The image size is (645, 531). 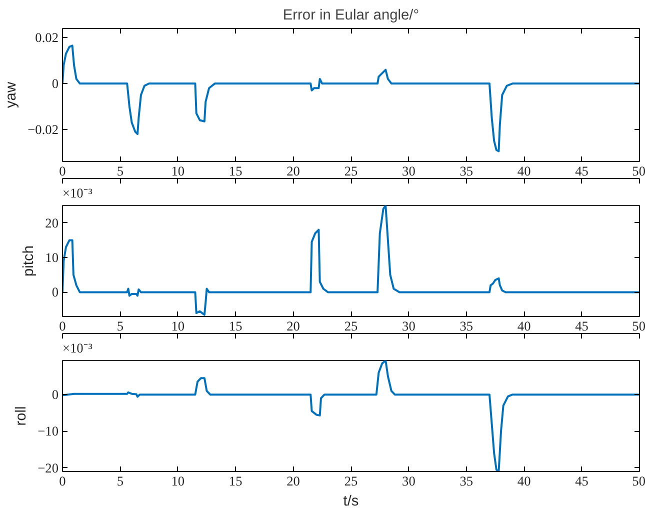 I want to click on y-axis-title: yaw, so click(x=12, y=95).